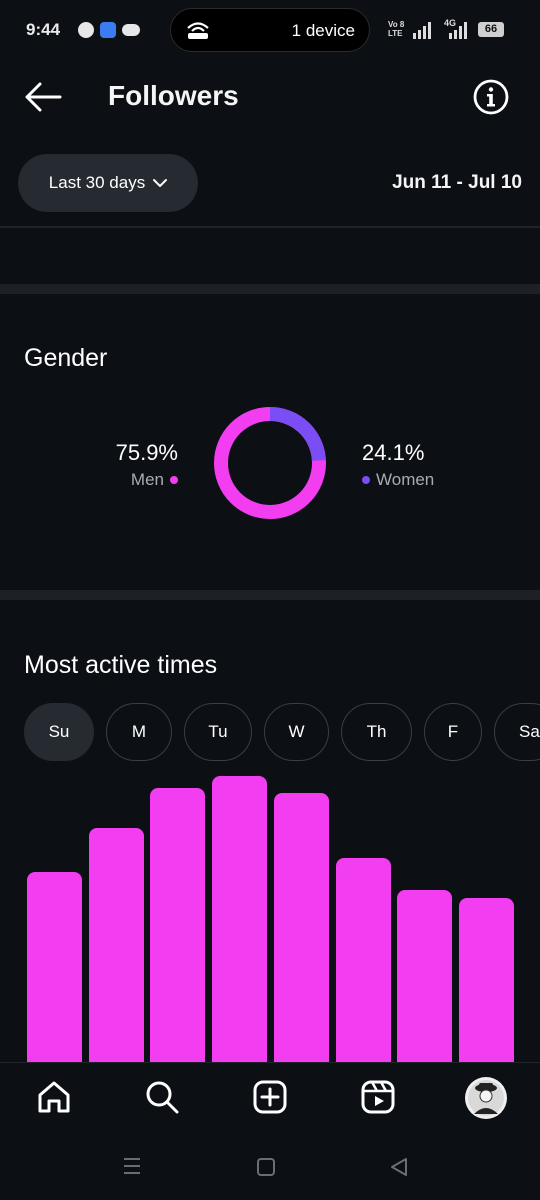  What do you see at coordinates (366, 480) in the screenshot?
I see `women-dot` at bounding box center [366, 480].